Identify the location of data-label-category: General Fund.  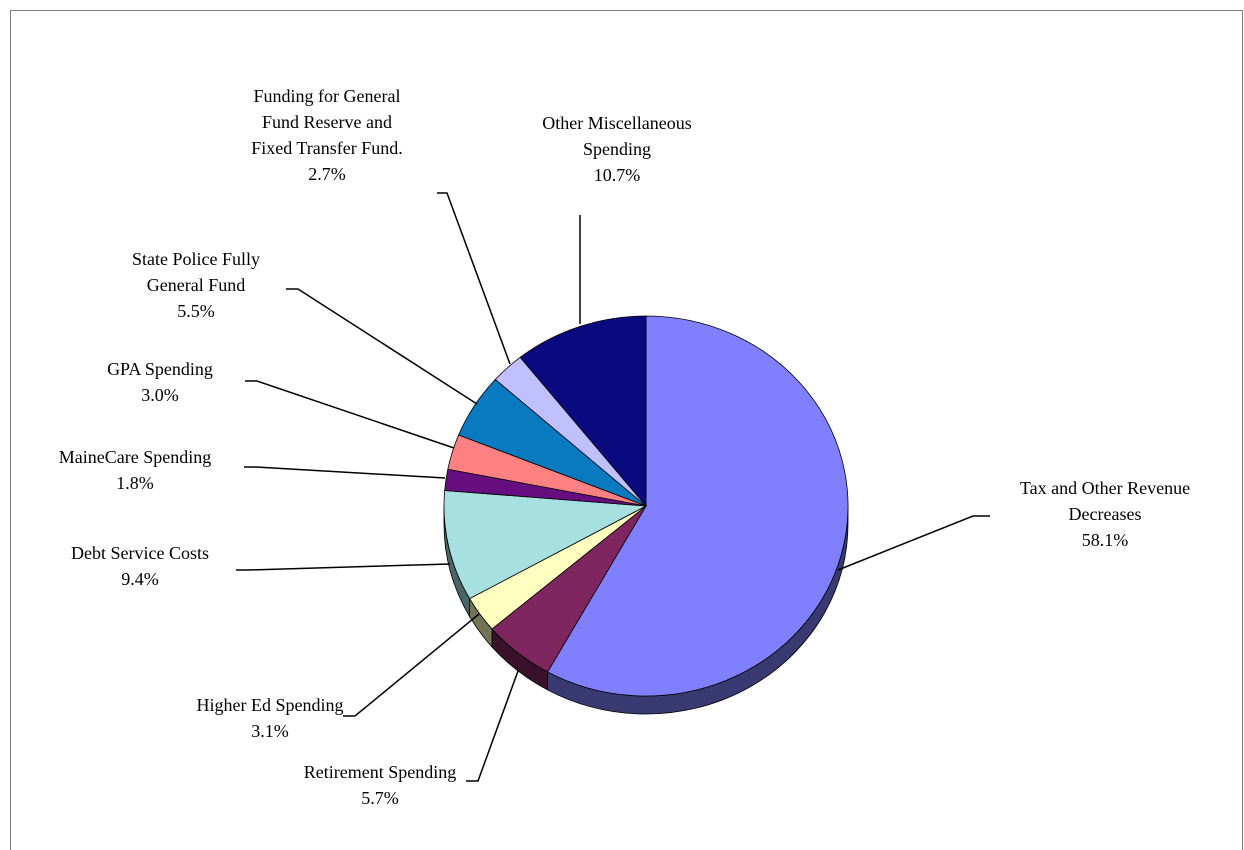
(196, 285).